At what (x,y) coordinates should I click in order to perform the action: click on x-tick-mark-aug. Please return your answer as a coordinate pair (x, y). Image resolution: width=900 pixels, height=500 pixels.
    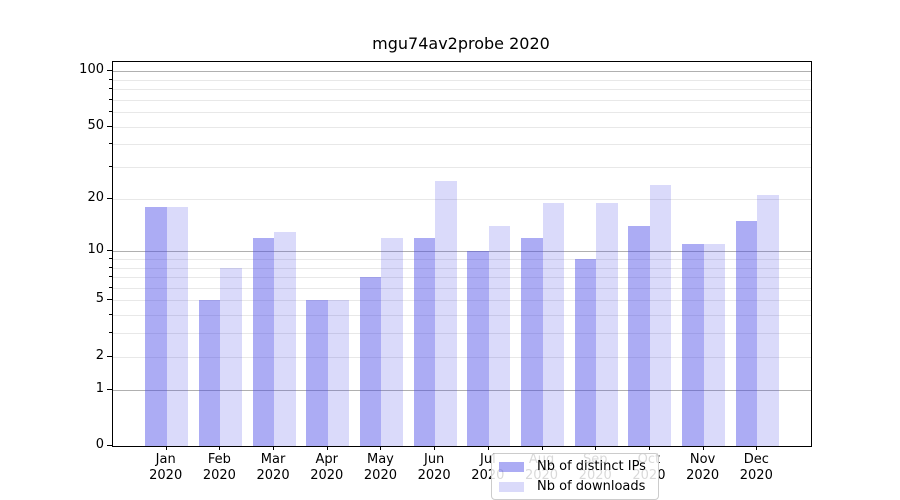
    Looking at the image, I should click on (542, 448).